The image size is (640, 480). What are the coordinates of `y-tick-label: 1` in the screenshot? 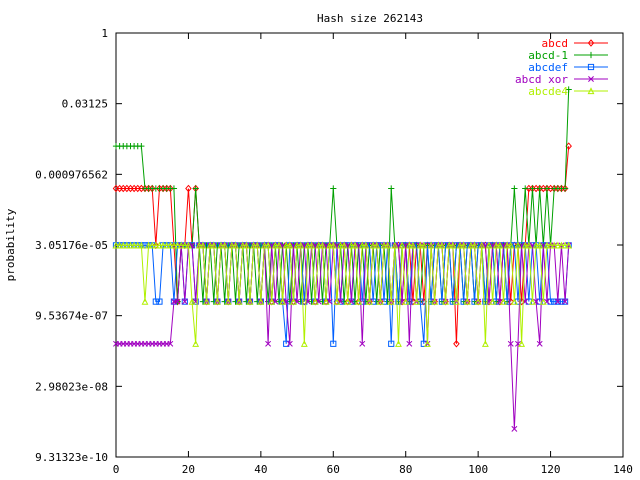 It's located at (104, 33).